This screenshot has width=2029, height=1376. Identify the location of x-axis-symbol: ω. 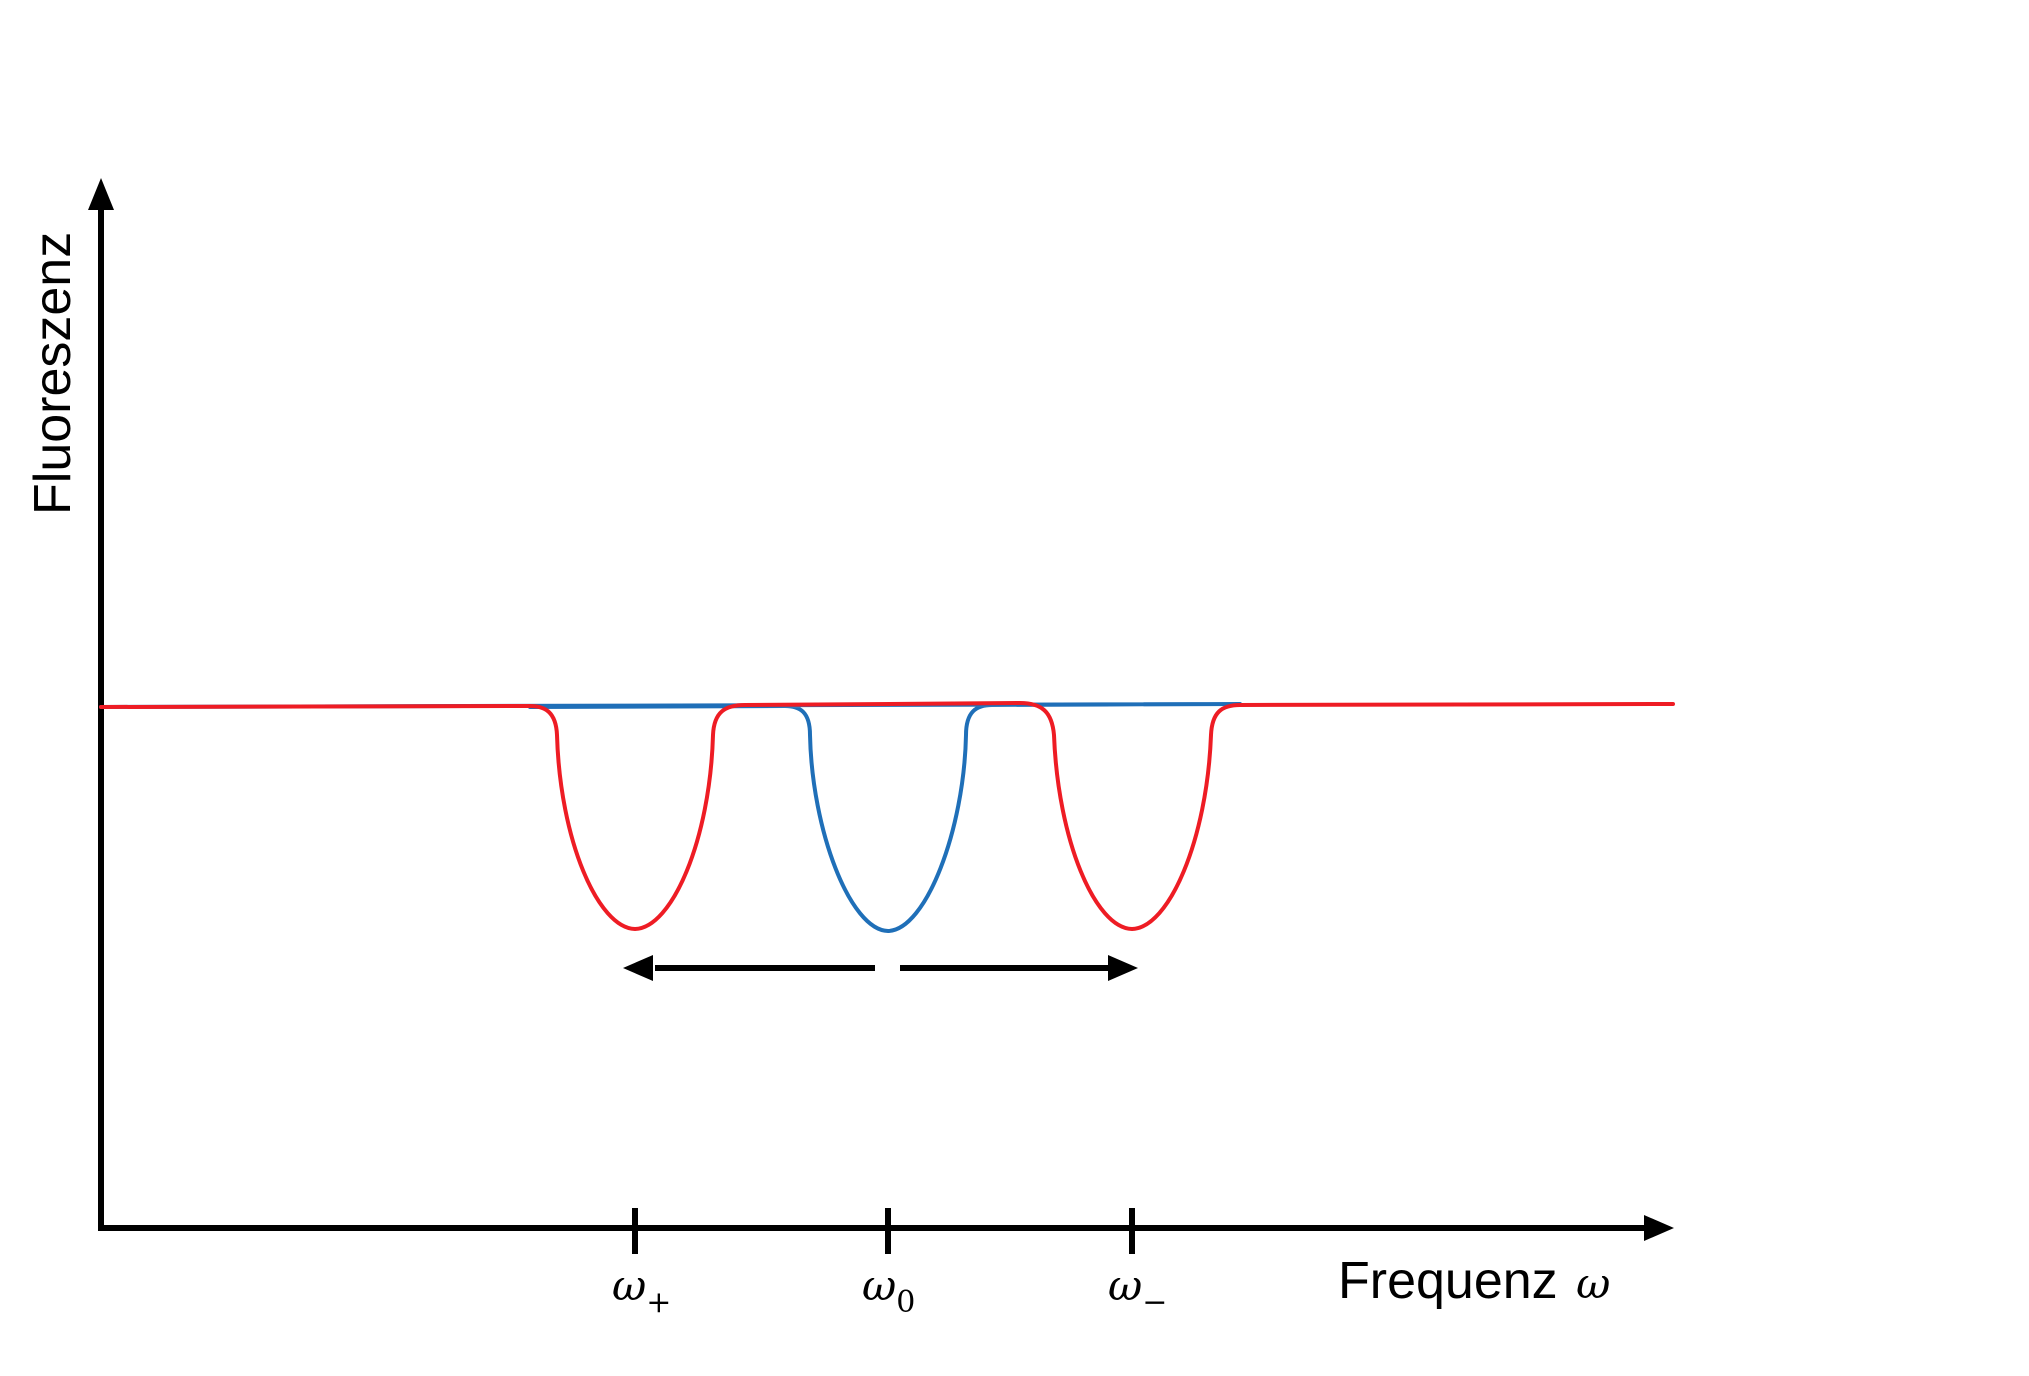
(1593, 1283).